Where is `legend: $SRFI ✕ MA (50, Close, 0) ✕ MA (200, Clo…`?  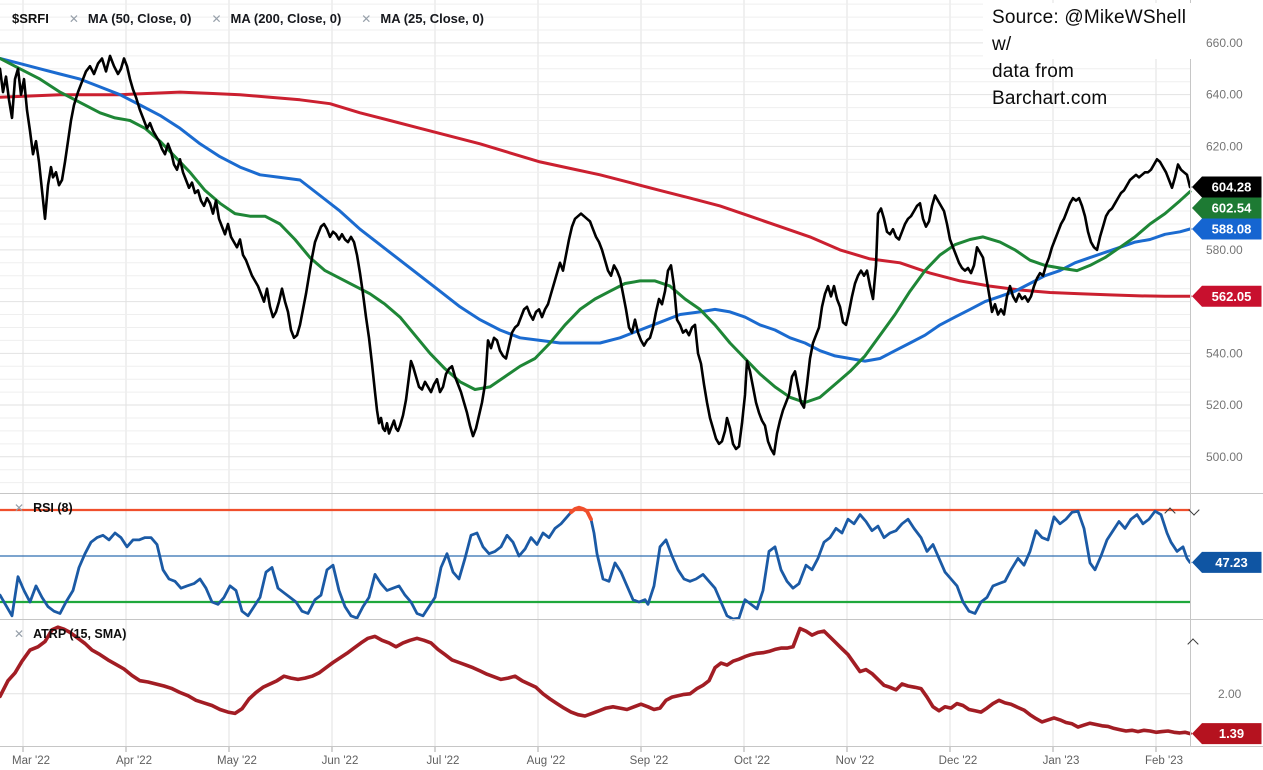
legend: $SRFI ✕ MA (50, Close, 0) ✕ MA (200, Clo… is located at coordinates (248, 18).